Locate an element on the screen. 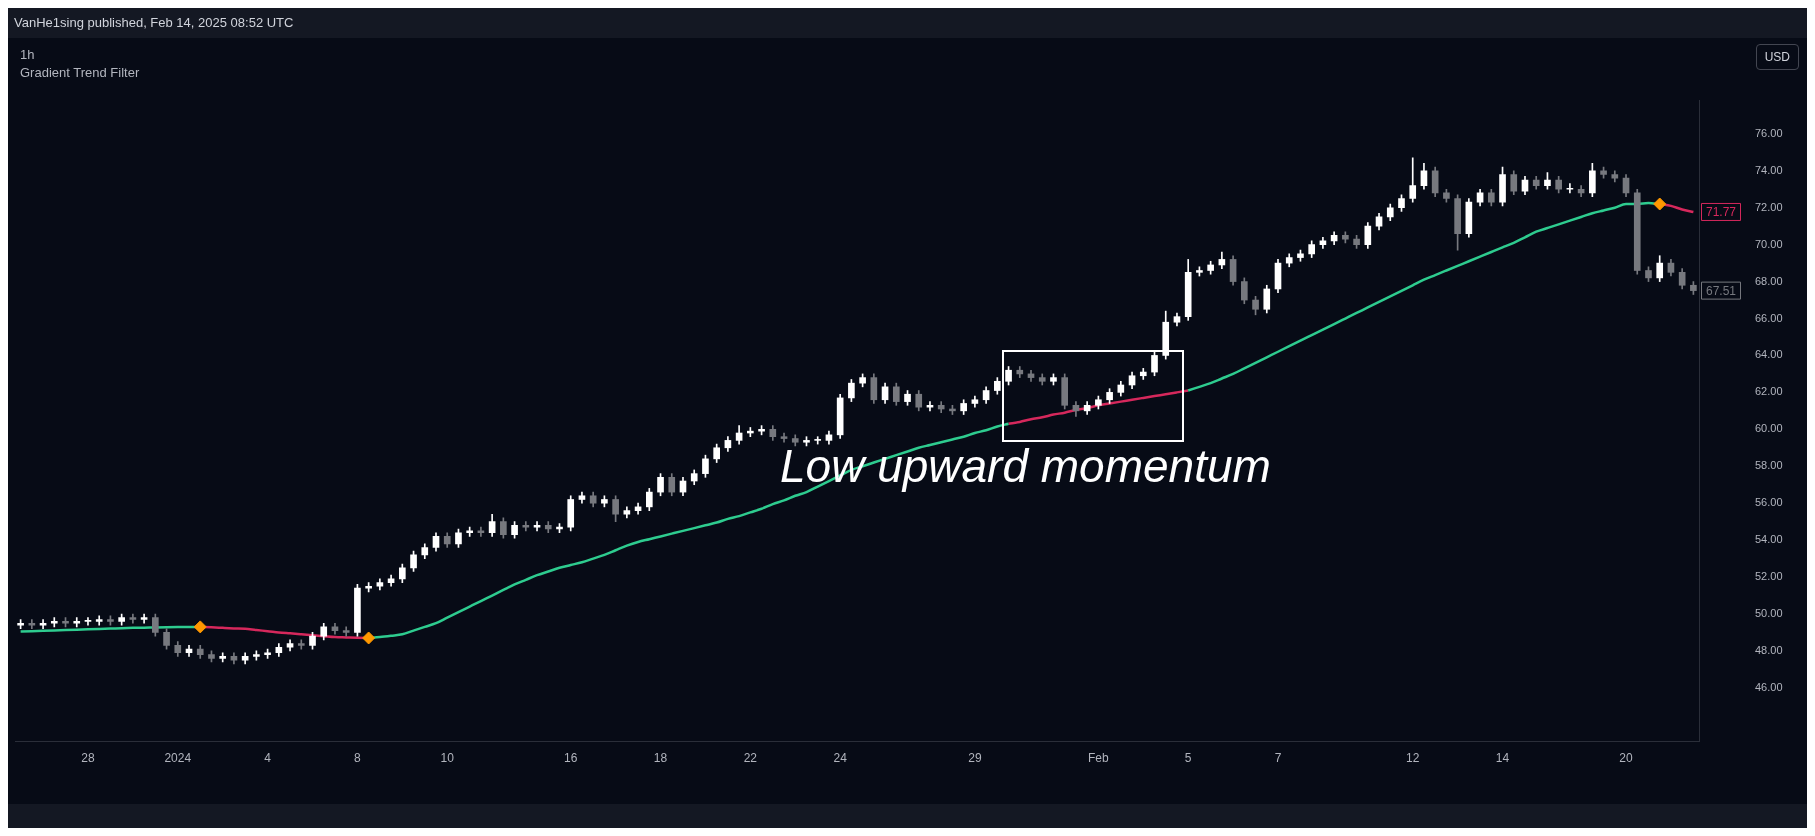  y-tick-label: 48.00 is located at coordinates (1769, 649).